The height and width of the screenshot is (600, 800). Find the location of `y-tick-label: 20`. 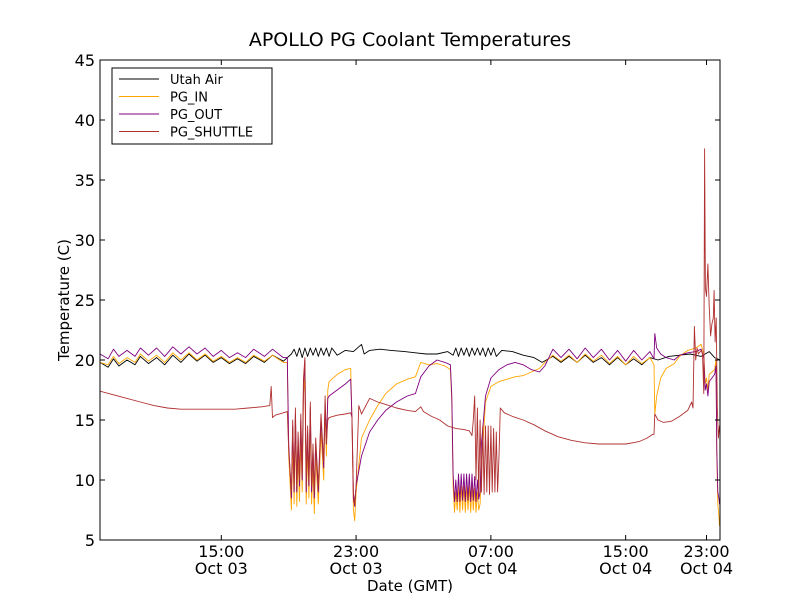

y-tick-label: 20 is located at coordinates (85, 360).